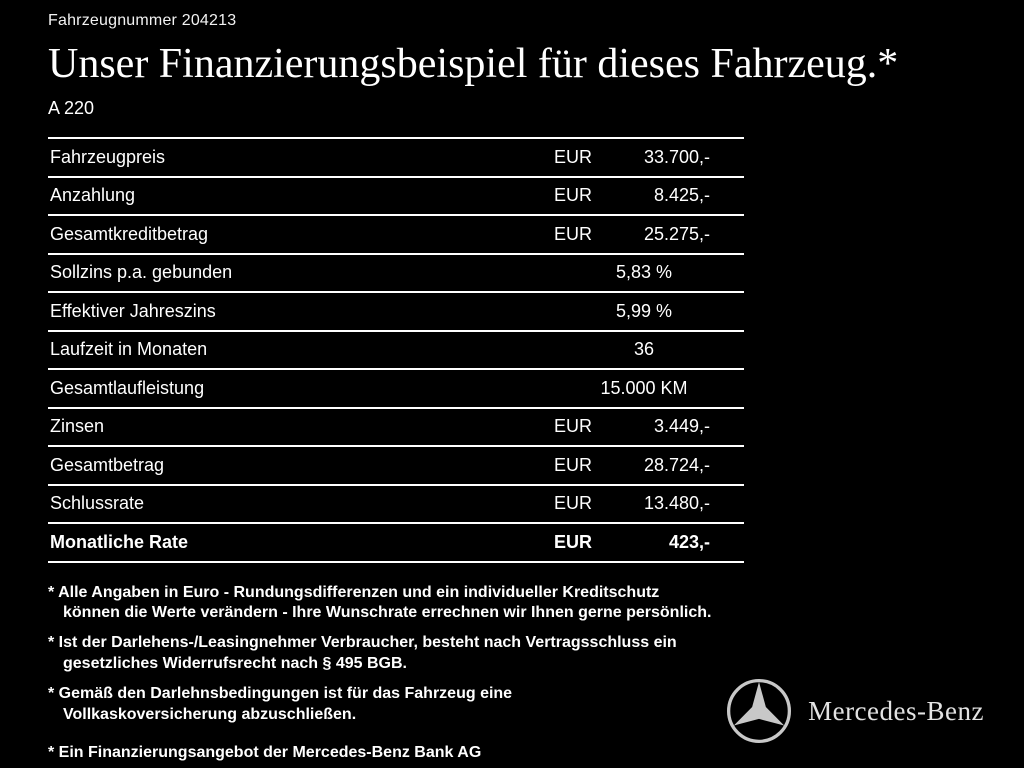 The width and height of the screenshot is (1024, 768). I want to click on table-row: Gesamtkreditbetrag EUR 25.275,-, so click(396, 233).